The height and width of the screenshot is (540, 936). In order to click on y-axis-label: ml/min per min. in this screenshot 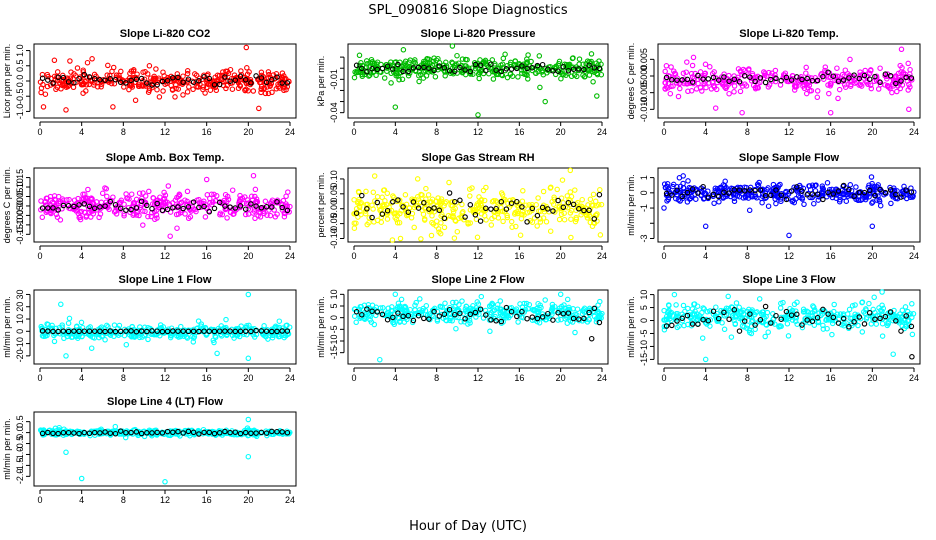, I will do `click(631, 327)`.